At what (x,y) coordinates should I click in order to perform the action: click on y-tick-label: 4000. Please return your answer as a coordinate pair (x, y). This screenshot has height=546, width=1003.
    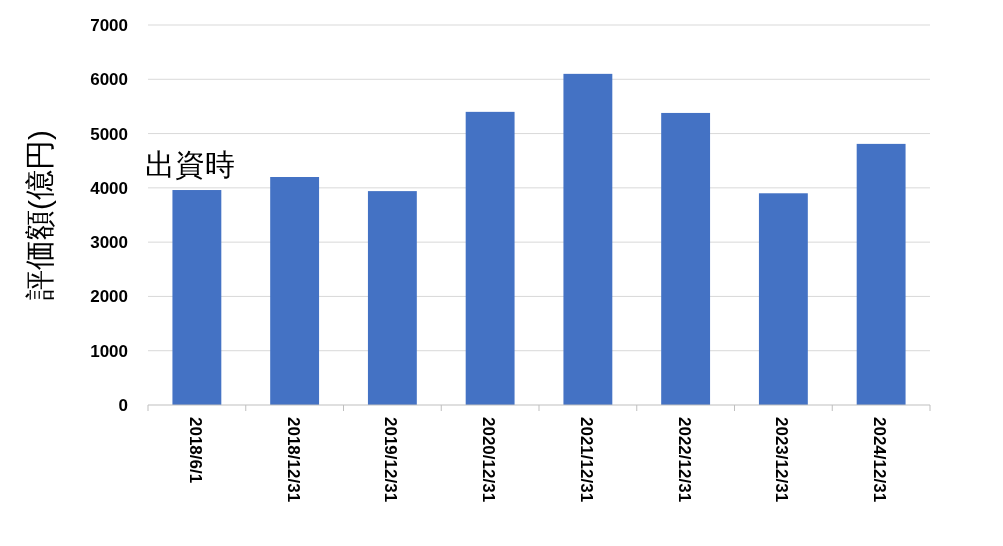
    Looking at the image, I should click on (109, 188).